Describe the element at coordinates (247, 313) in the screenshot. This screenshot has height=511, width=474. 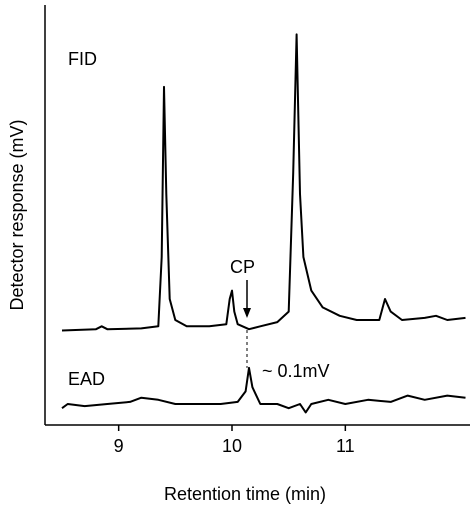
I see `cp-arrowhead` at that location.